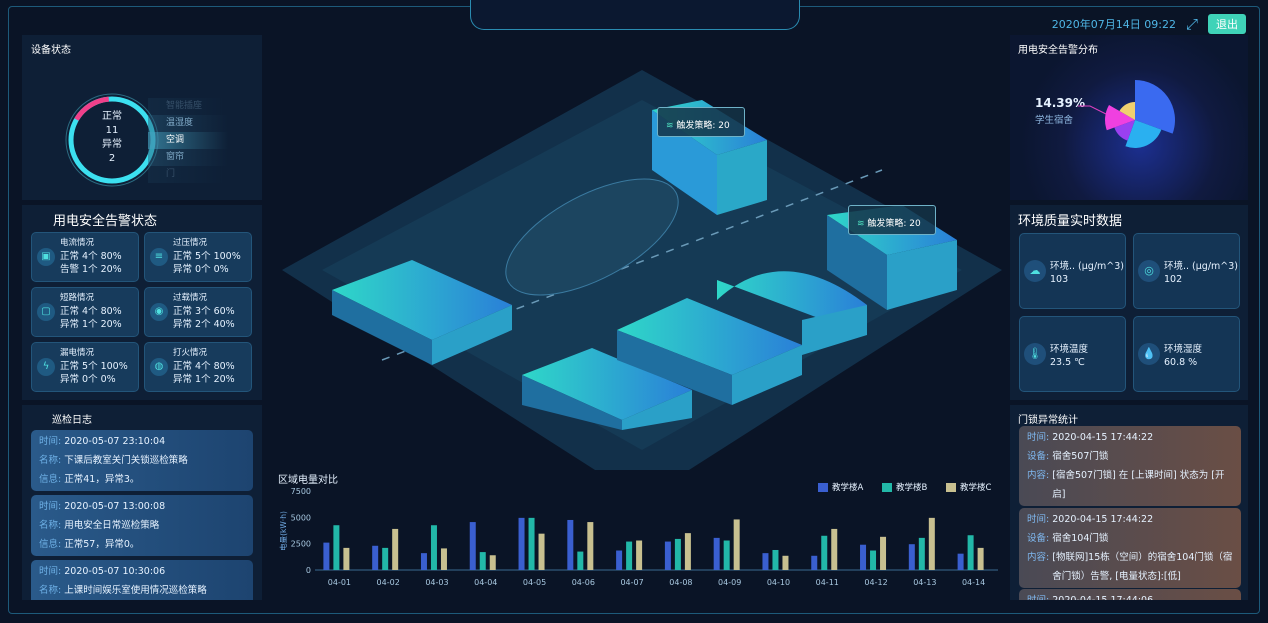 The width and height of the screenshot is (1268, 623). What do you see at coordinates (301, 491) in the screenshot?
I see `y-tick-label: 7500` at bounding box center [301, 491].